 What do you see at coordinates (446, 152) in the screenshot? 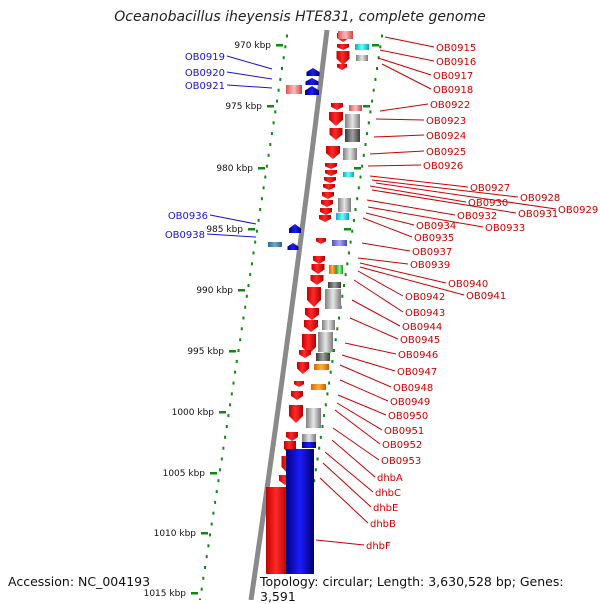
I see `minus-gene-label: OB0925` at bounding box center [446, 152].